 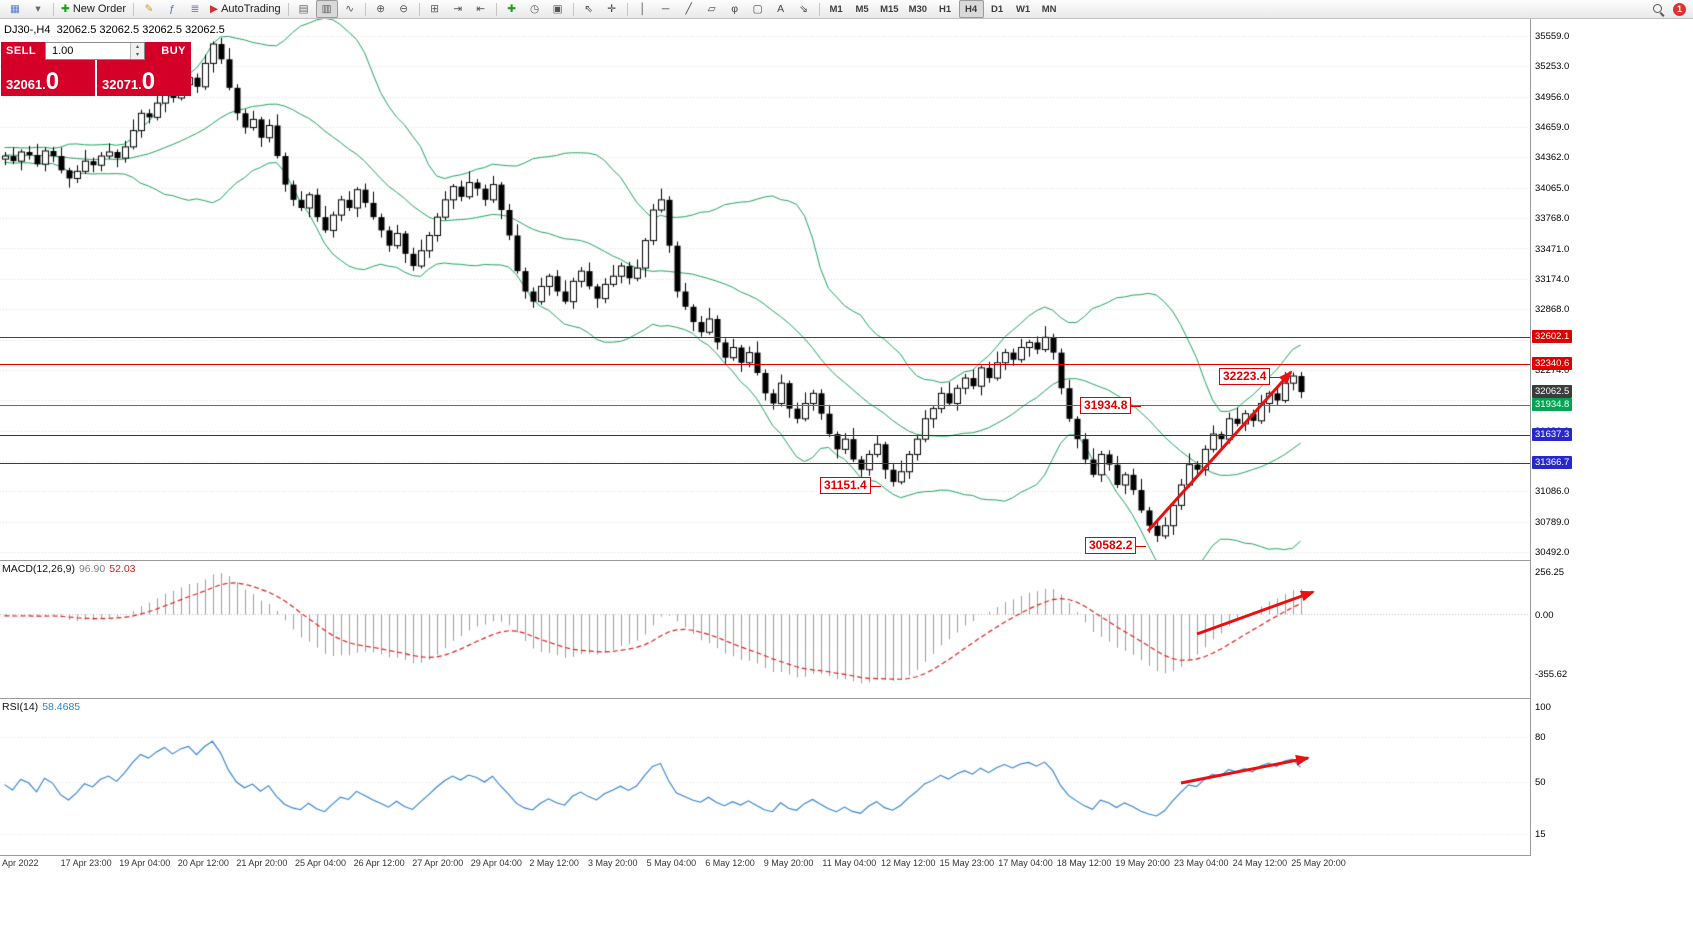 What do you see at coordinates (1552, 392) in the screenshot?
I see `current-price-tag: 32062.5` at bounding box center [1552, 392].